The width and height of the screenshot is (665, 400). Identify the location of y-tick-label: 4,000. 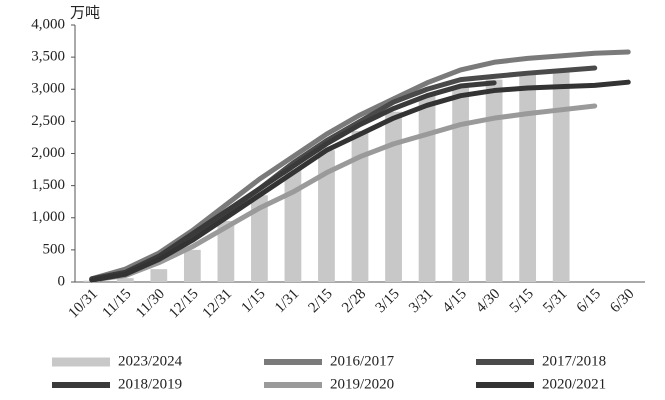
(48, 24).